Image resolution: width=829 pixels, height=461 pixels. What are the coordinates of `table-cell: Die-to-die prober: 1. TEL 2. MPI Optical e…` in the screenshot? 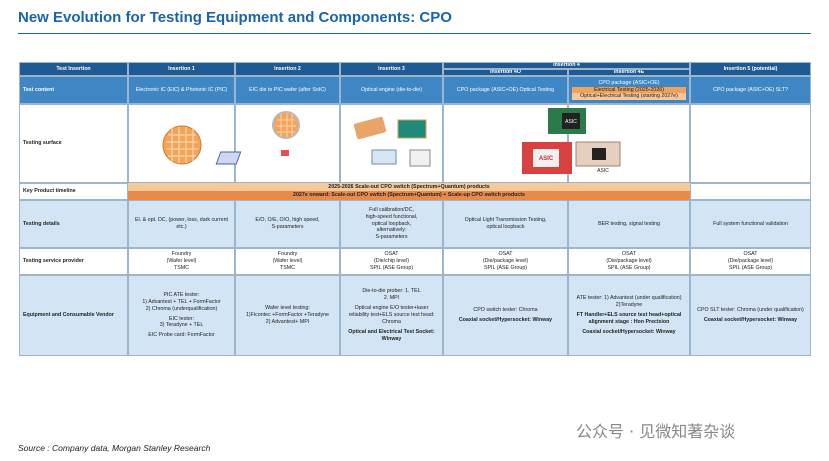 It's located at (391, 315).